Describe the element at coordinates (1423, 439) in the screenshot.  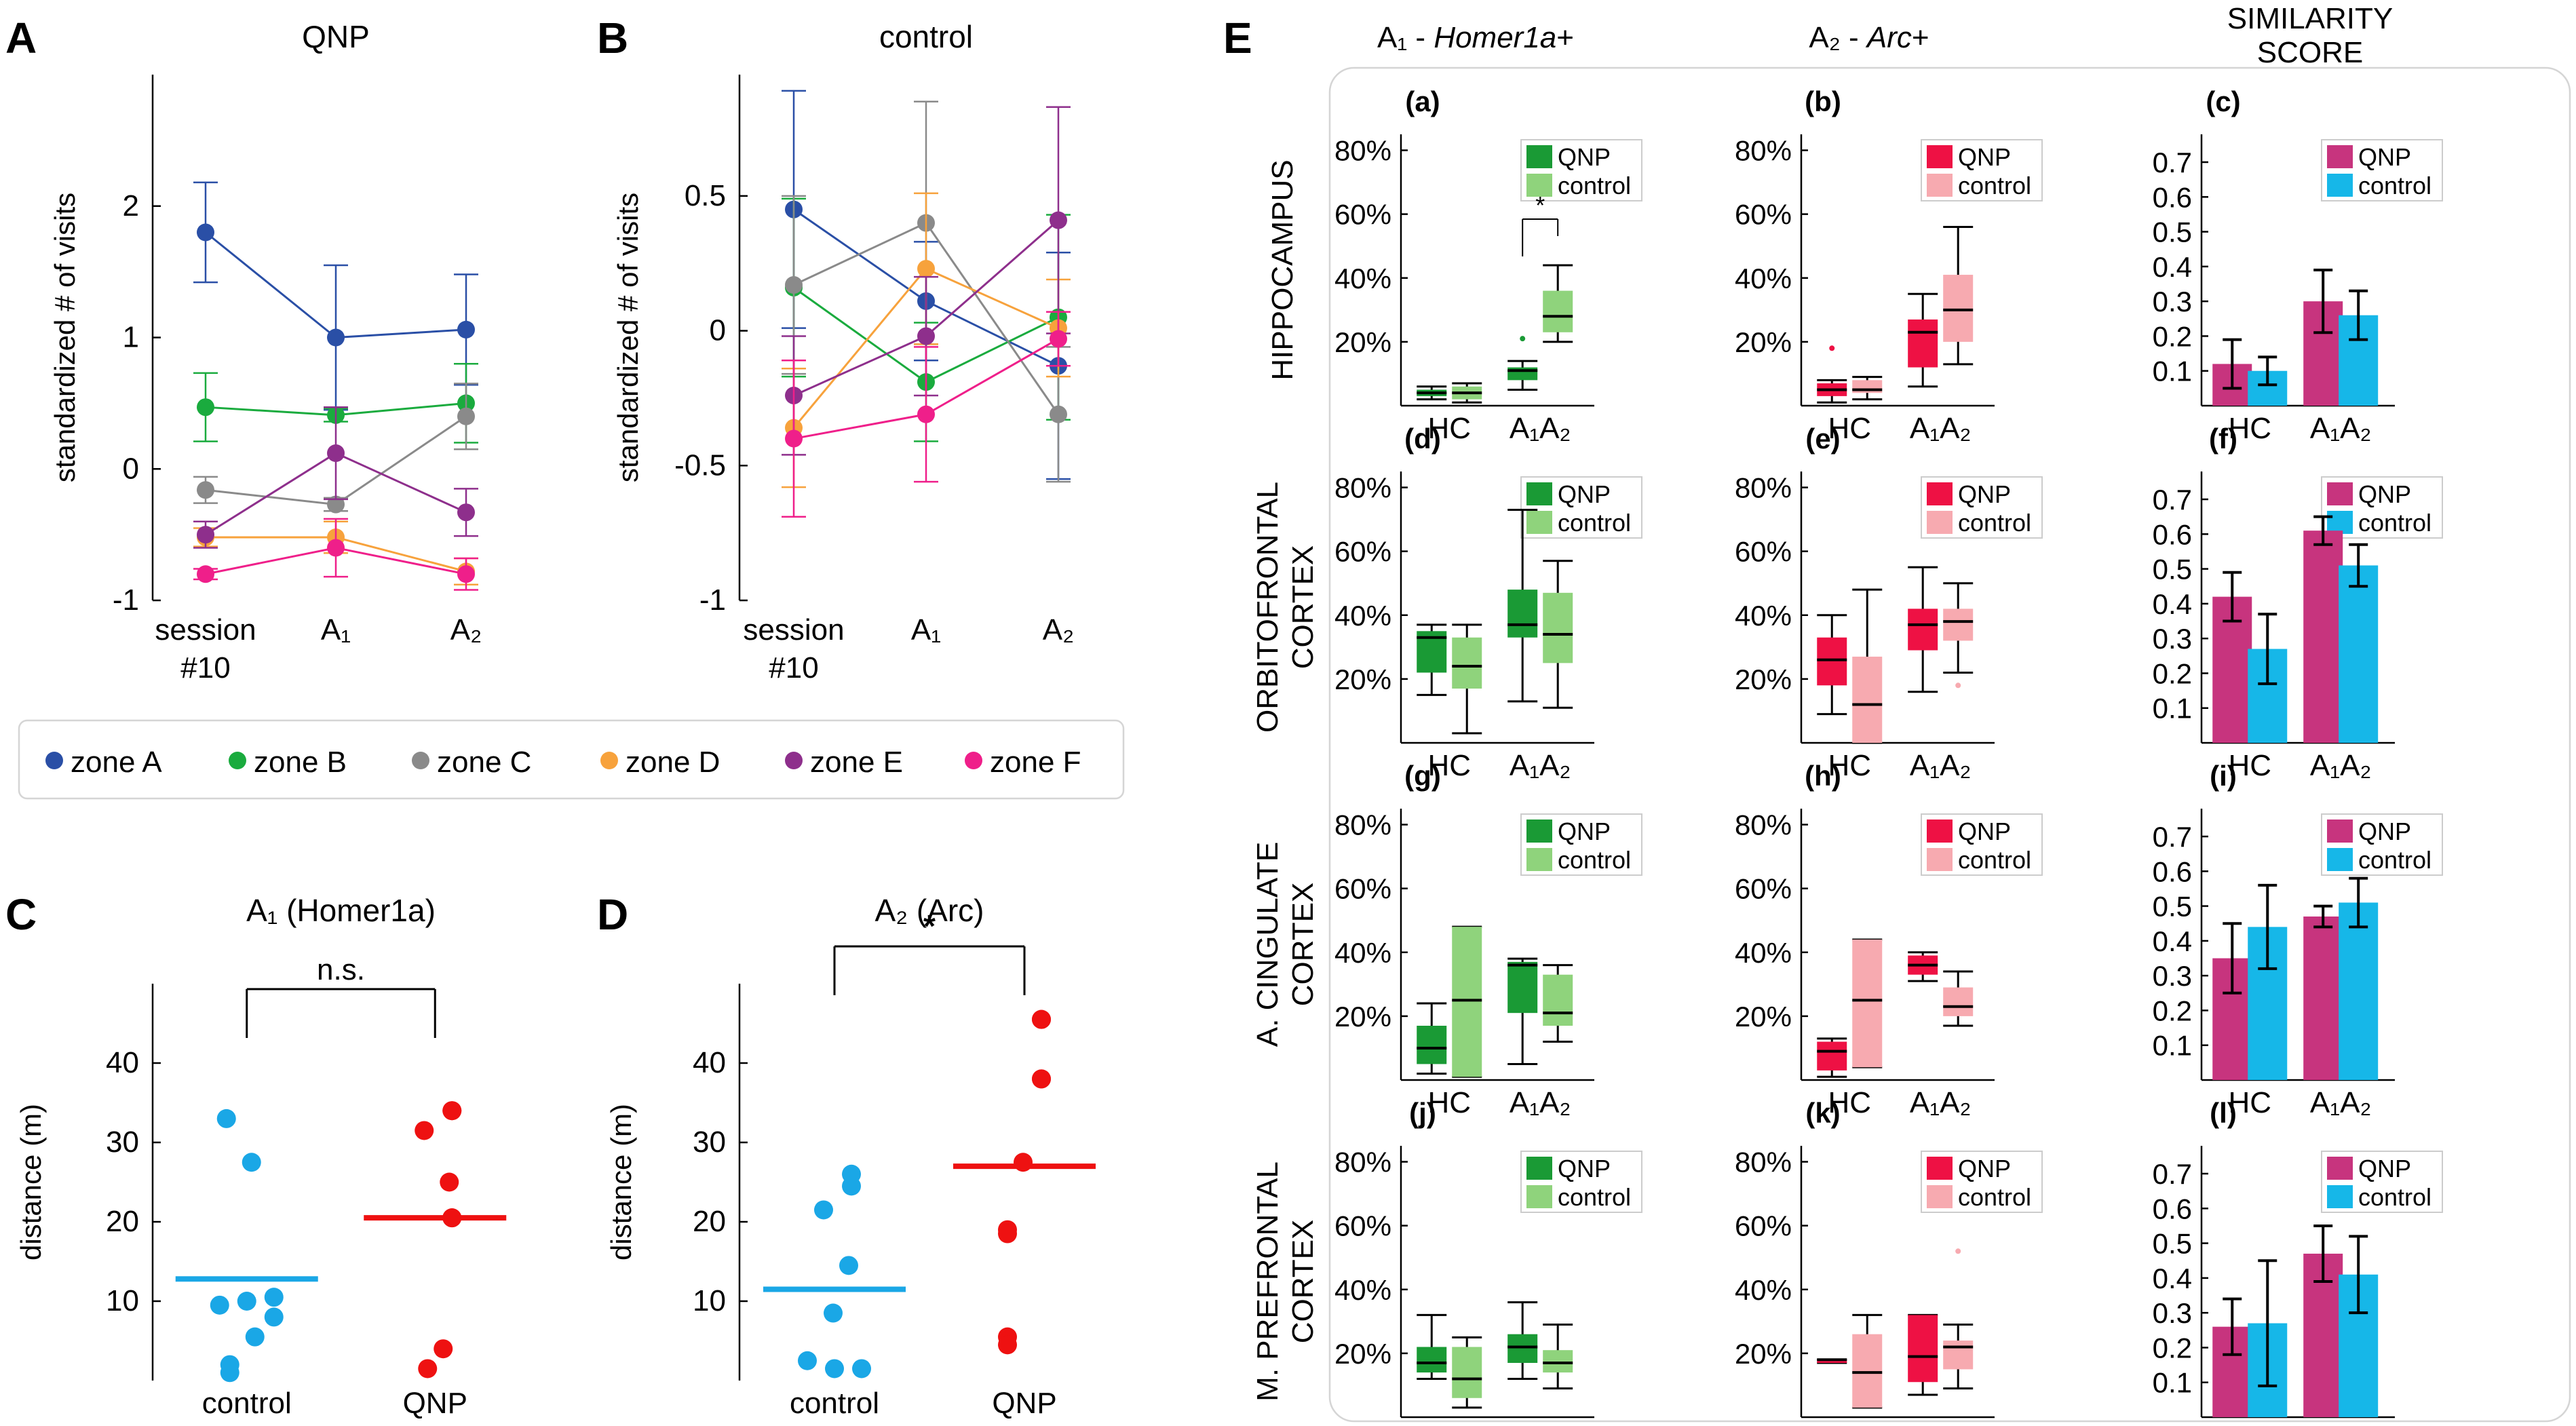
I see `subplot-label: (d)` at that location.